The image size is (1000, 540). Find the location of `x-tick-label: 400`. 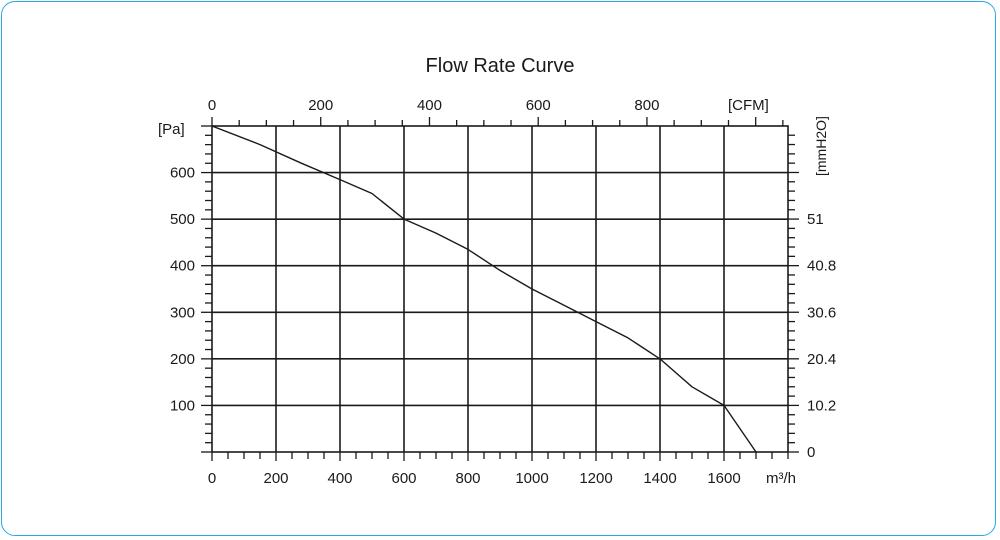

x-tick-label: 400 is located at coordinates (339, 478).